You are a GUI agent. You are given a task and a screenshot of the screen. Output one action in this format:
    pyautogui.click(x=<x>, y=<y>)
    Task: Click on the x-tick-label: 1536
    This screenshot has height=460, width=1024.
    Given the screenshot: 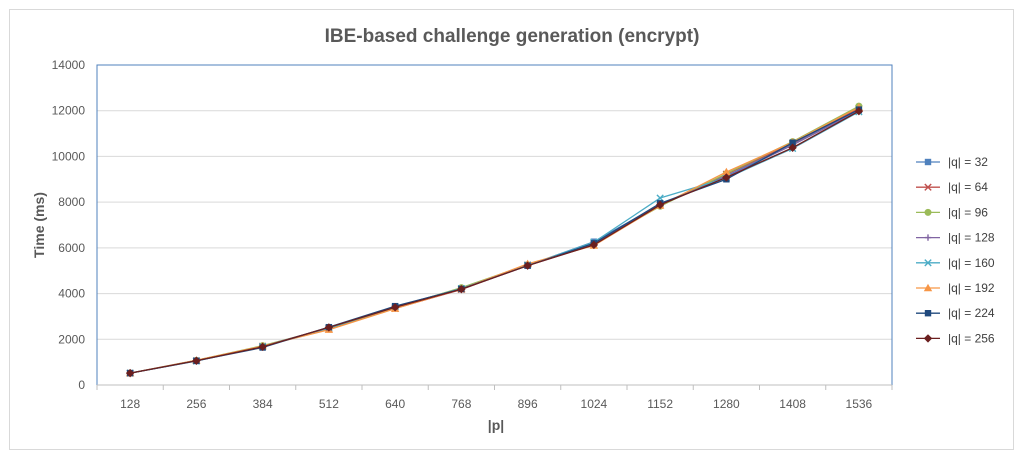 What is the action you would take?
    pyautogui.click(x=859, y=404)
    